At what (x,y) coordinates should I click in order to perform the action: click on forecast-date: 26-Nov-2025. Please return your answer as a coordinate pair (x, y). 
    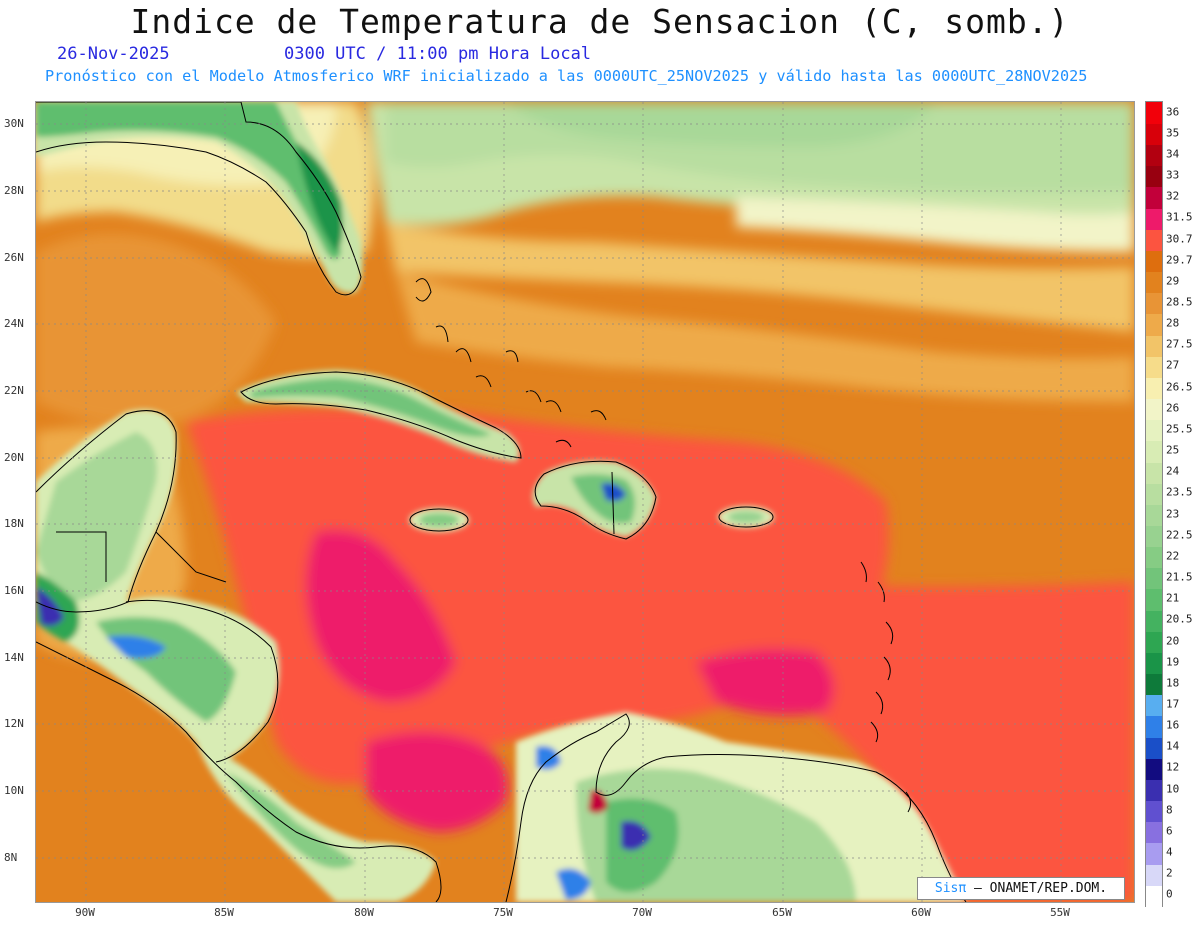
    Looking at the image, I should click on (113, 54).